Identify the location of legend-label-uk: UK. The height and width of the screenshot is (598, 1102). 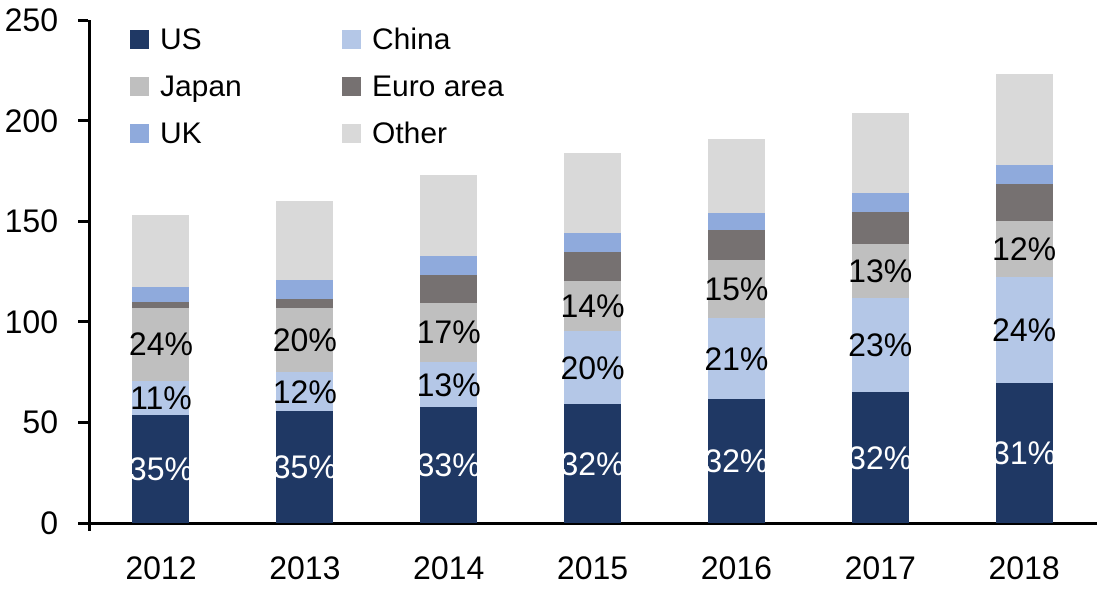
(181, 133).